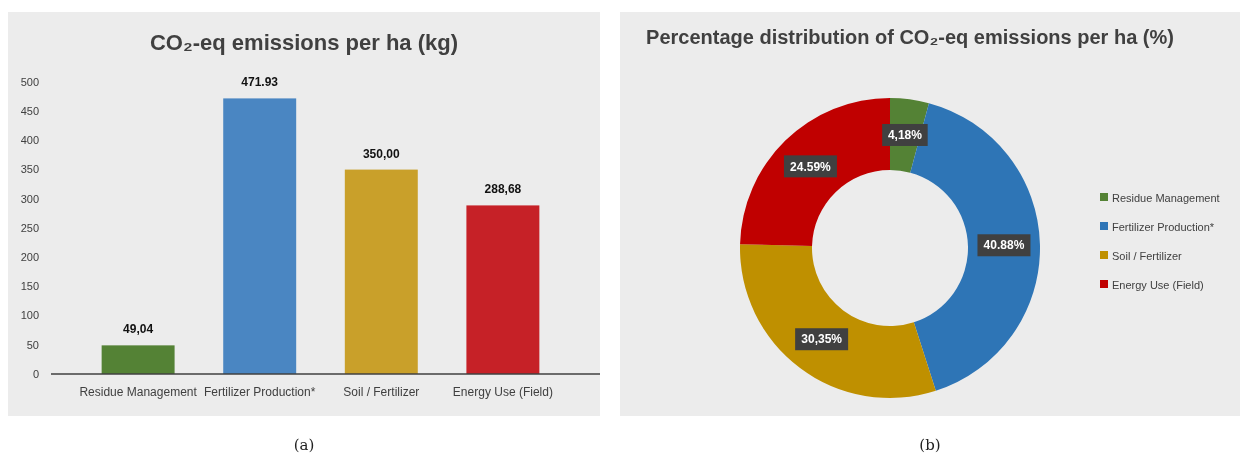 The image size is (1248, 466). I want to click on y-tick-label: 250, so click(29, 227).